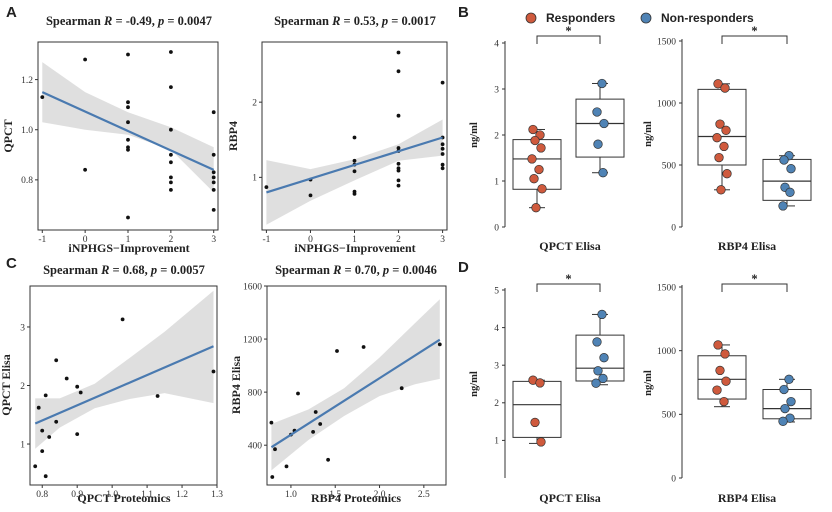 Image resolution: width=832 pixels, height=512 pixels. What do you see at coordinates (336, 270) in the screenshot?
I see `chart-title-part: R` at bounding box center [336, 270].